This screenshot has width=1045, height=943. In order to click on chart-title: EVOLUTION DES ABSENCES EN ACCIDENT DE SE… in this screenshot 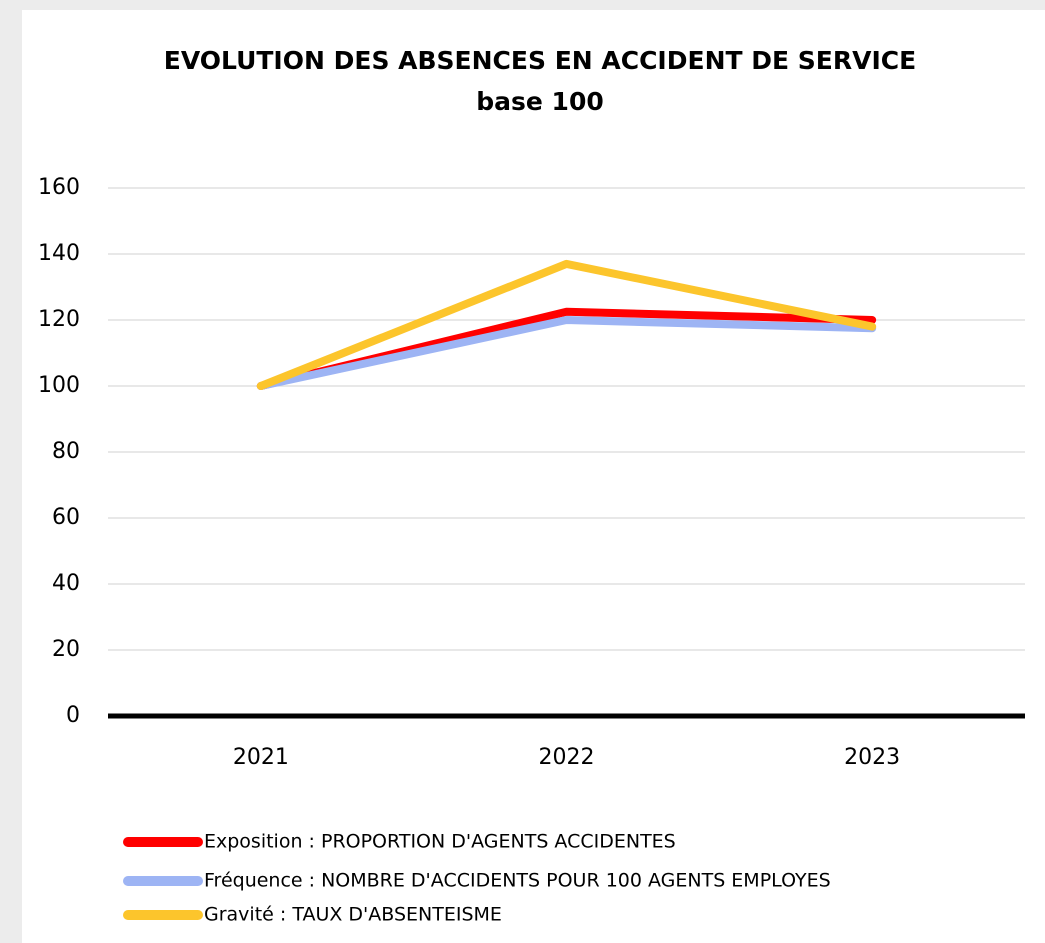, I will do `click(540, 60)`.